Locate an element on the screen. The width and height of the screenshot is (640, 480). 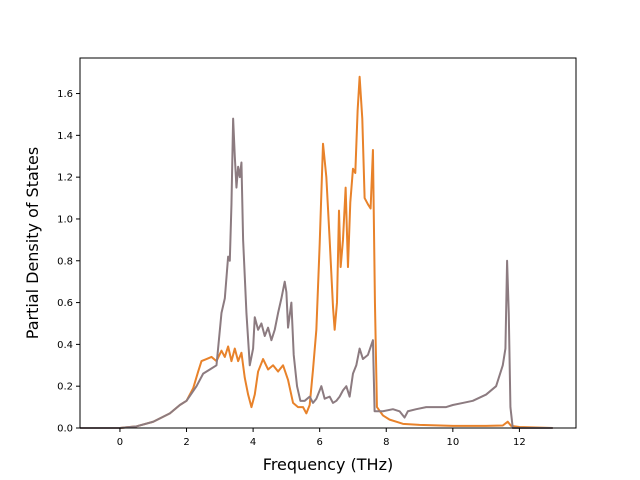
y-tick-label: 0.0 is located at coordinates (65, 429).